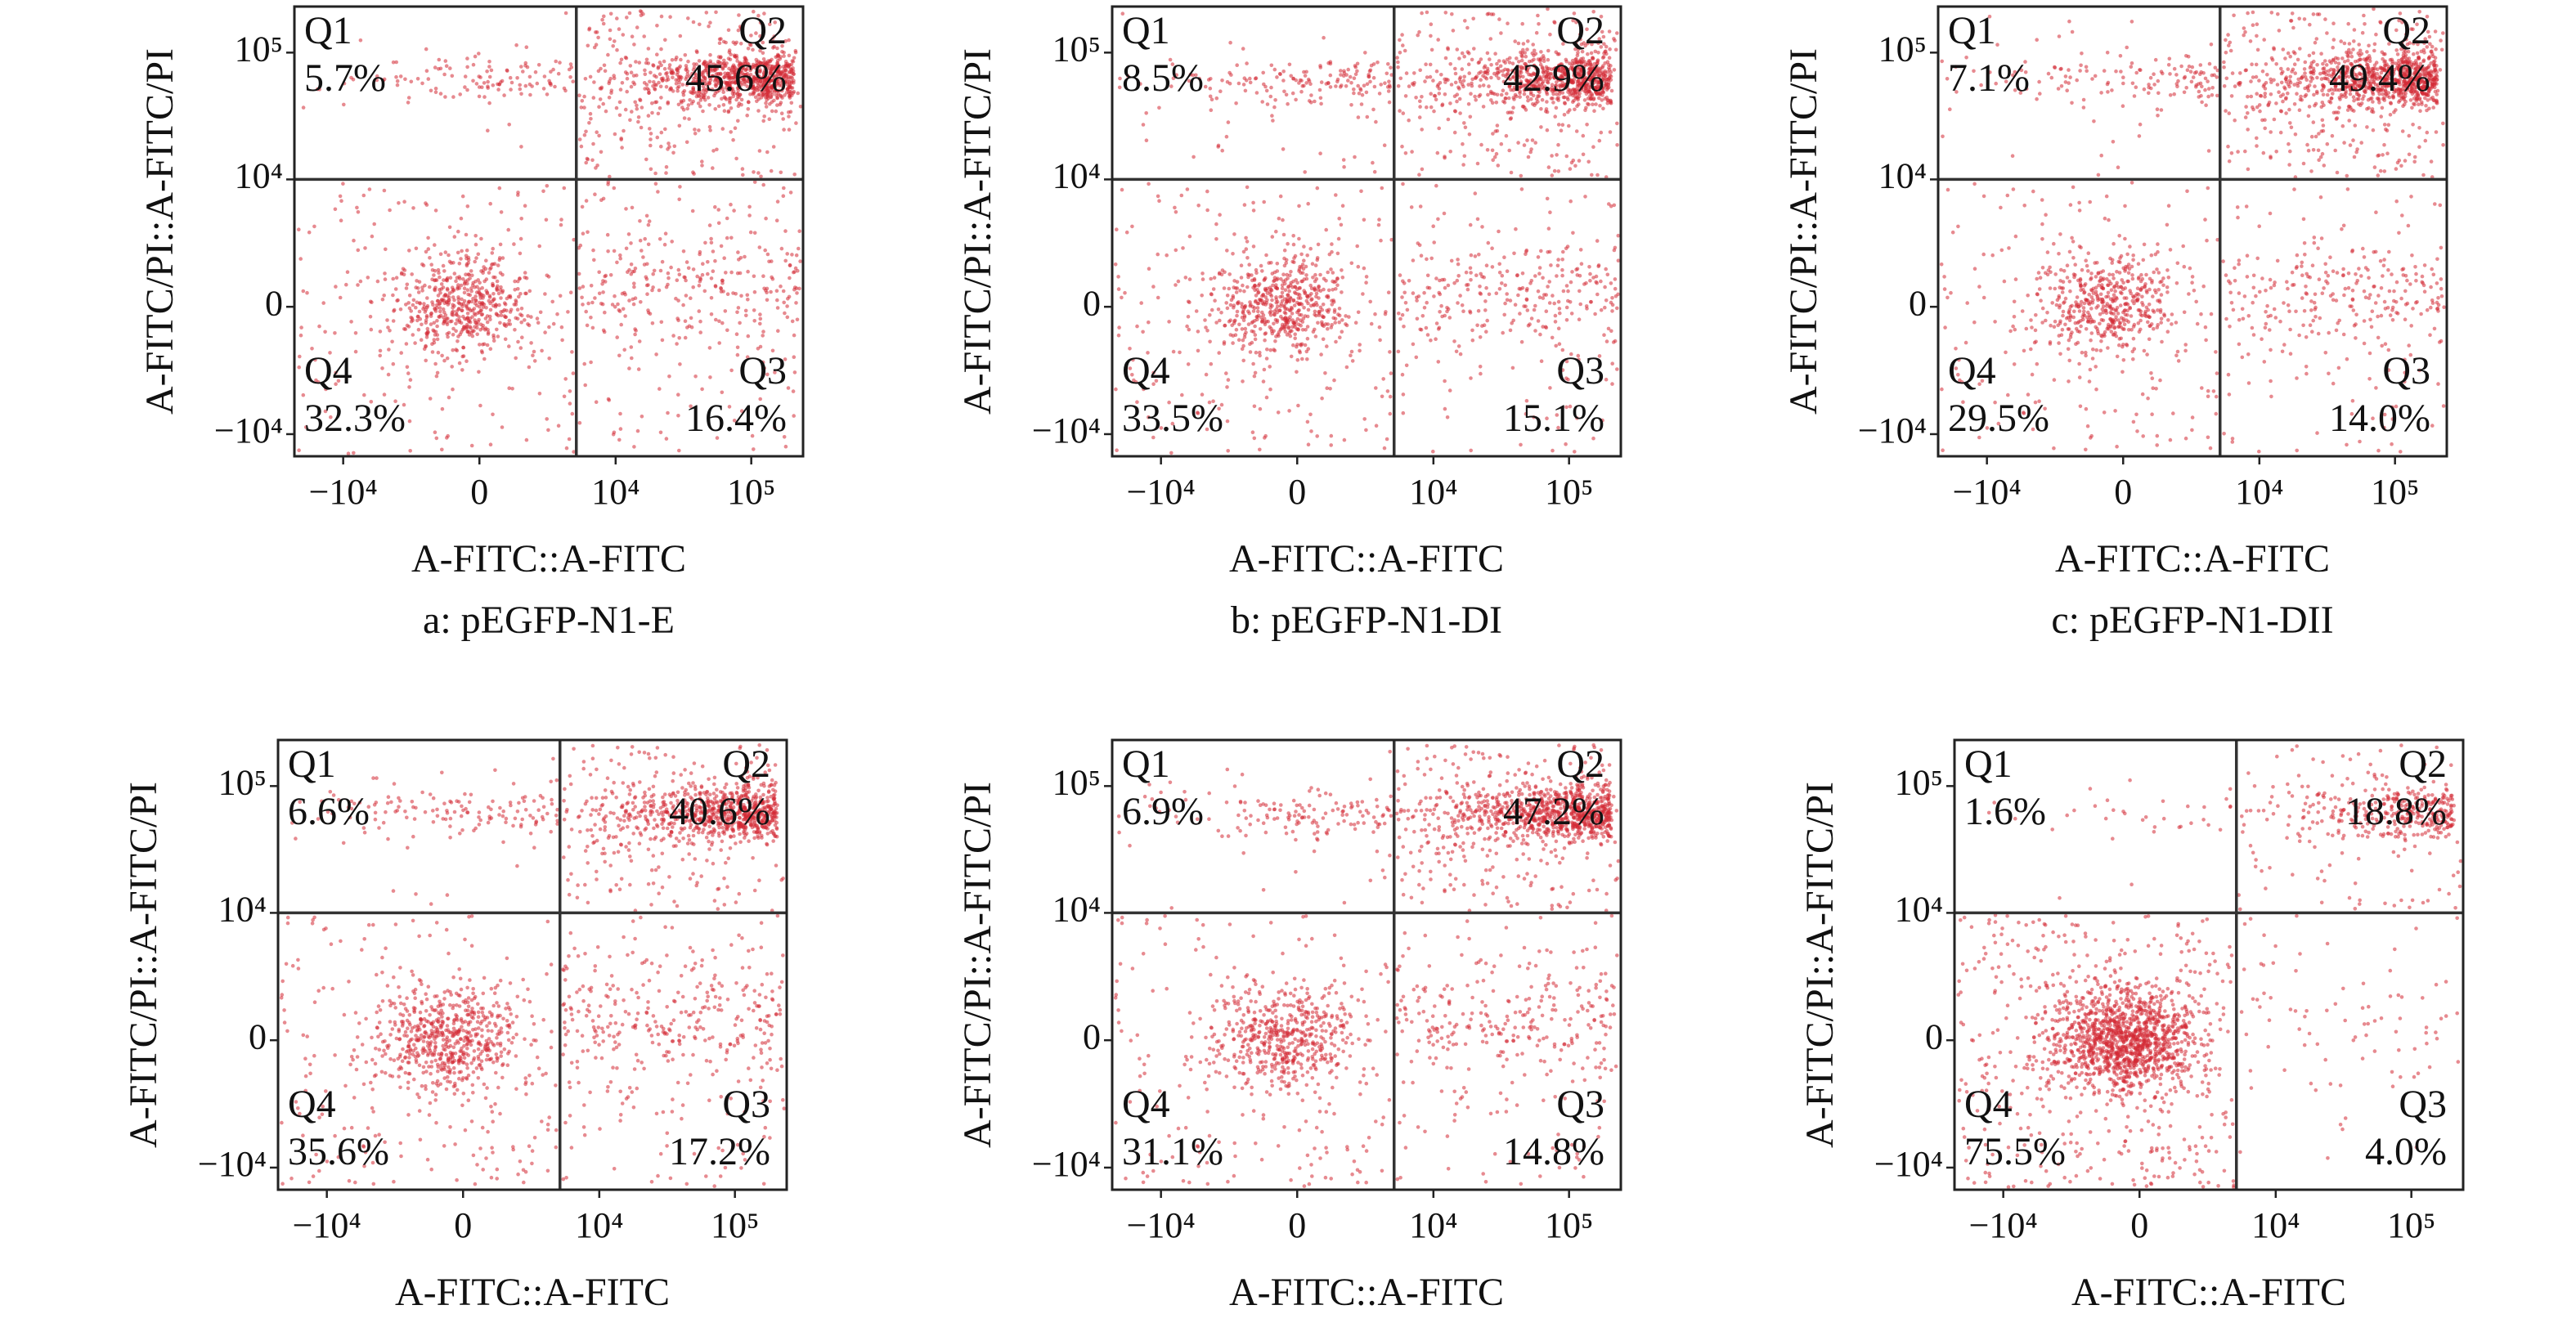  Describe the element at coordinates (259, 49) in the screenshot. I see `y-tick-label: 10⁵` at that location.